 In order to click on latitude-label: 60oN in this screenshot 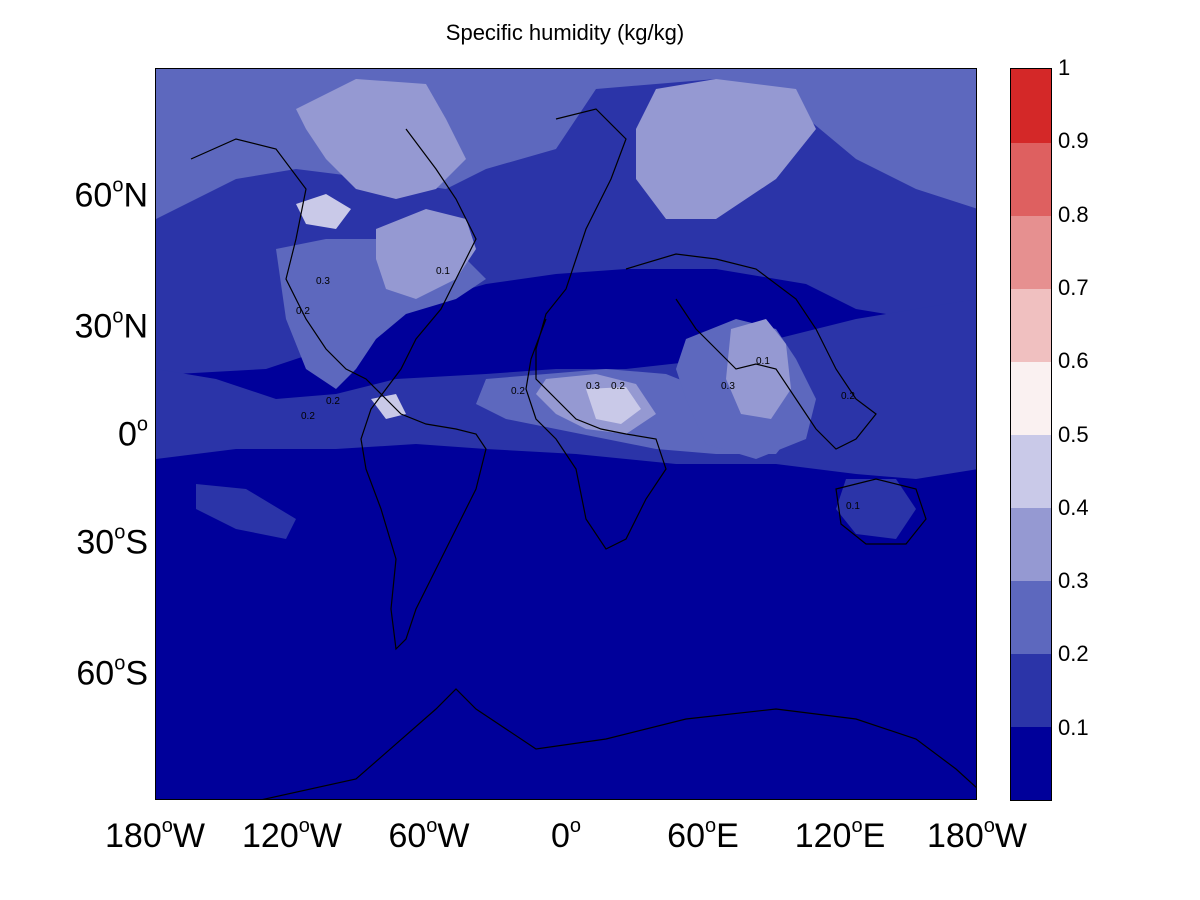, I will do `click(111, 194)`.